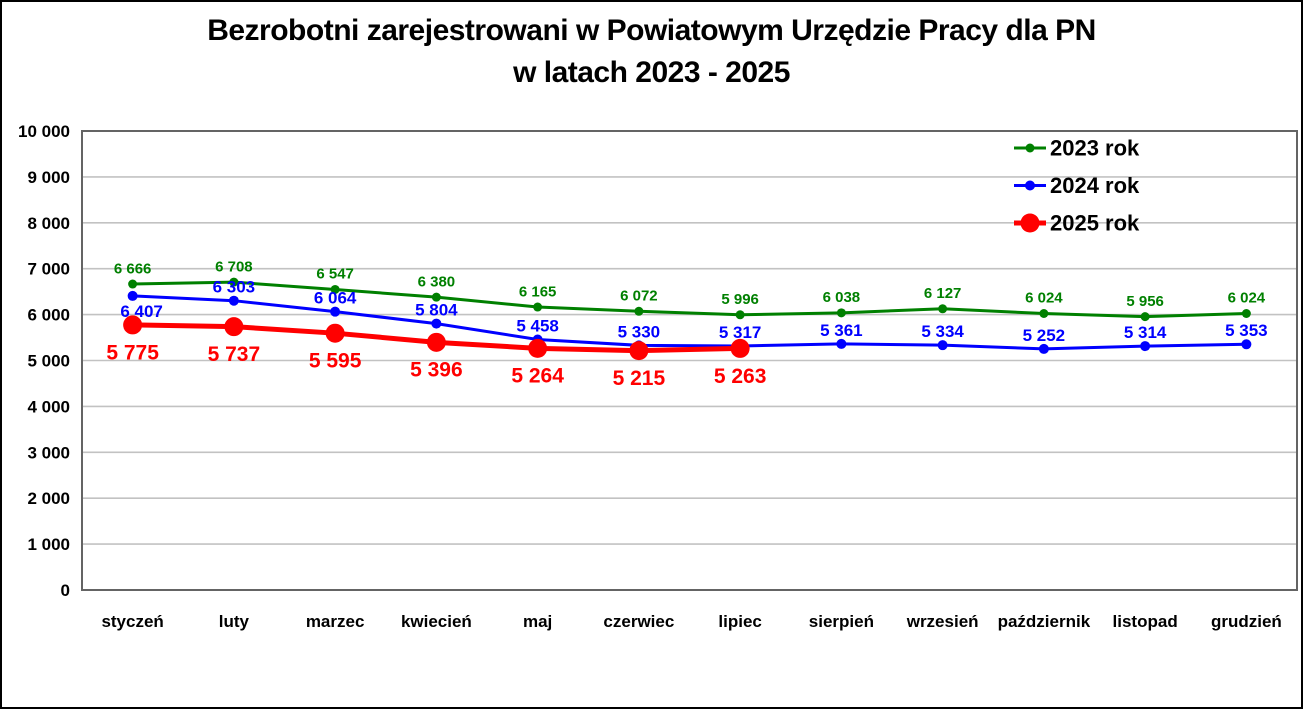 This screenshot has height=709, width=1303. I want to click on data-label: 6 666, so click(133, 268).